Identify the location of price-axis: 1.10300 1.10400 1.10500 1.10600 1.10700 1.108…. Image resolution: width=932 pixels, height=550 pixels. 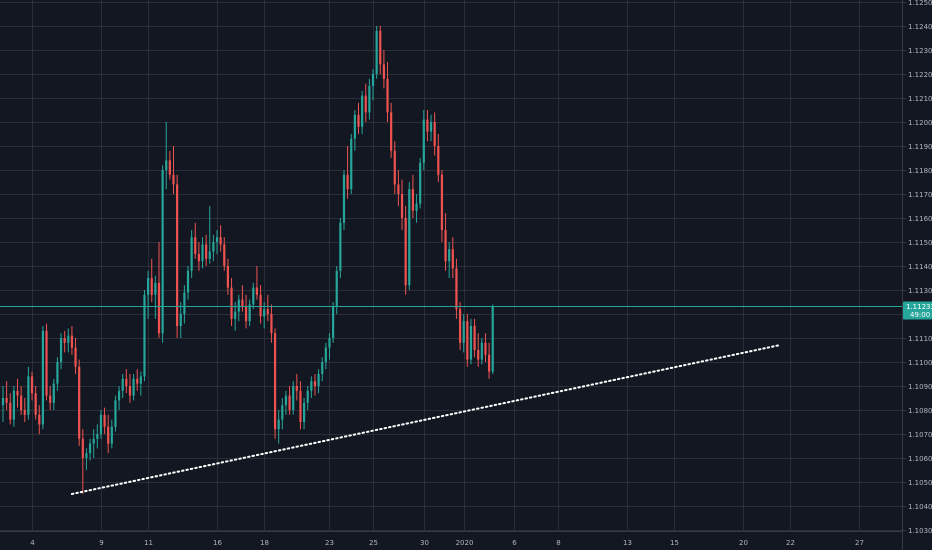
(917, 267).